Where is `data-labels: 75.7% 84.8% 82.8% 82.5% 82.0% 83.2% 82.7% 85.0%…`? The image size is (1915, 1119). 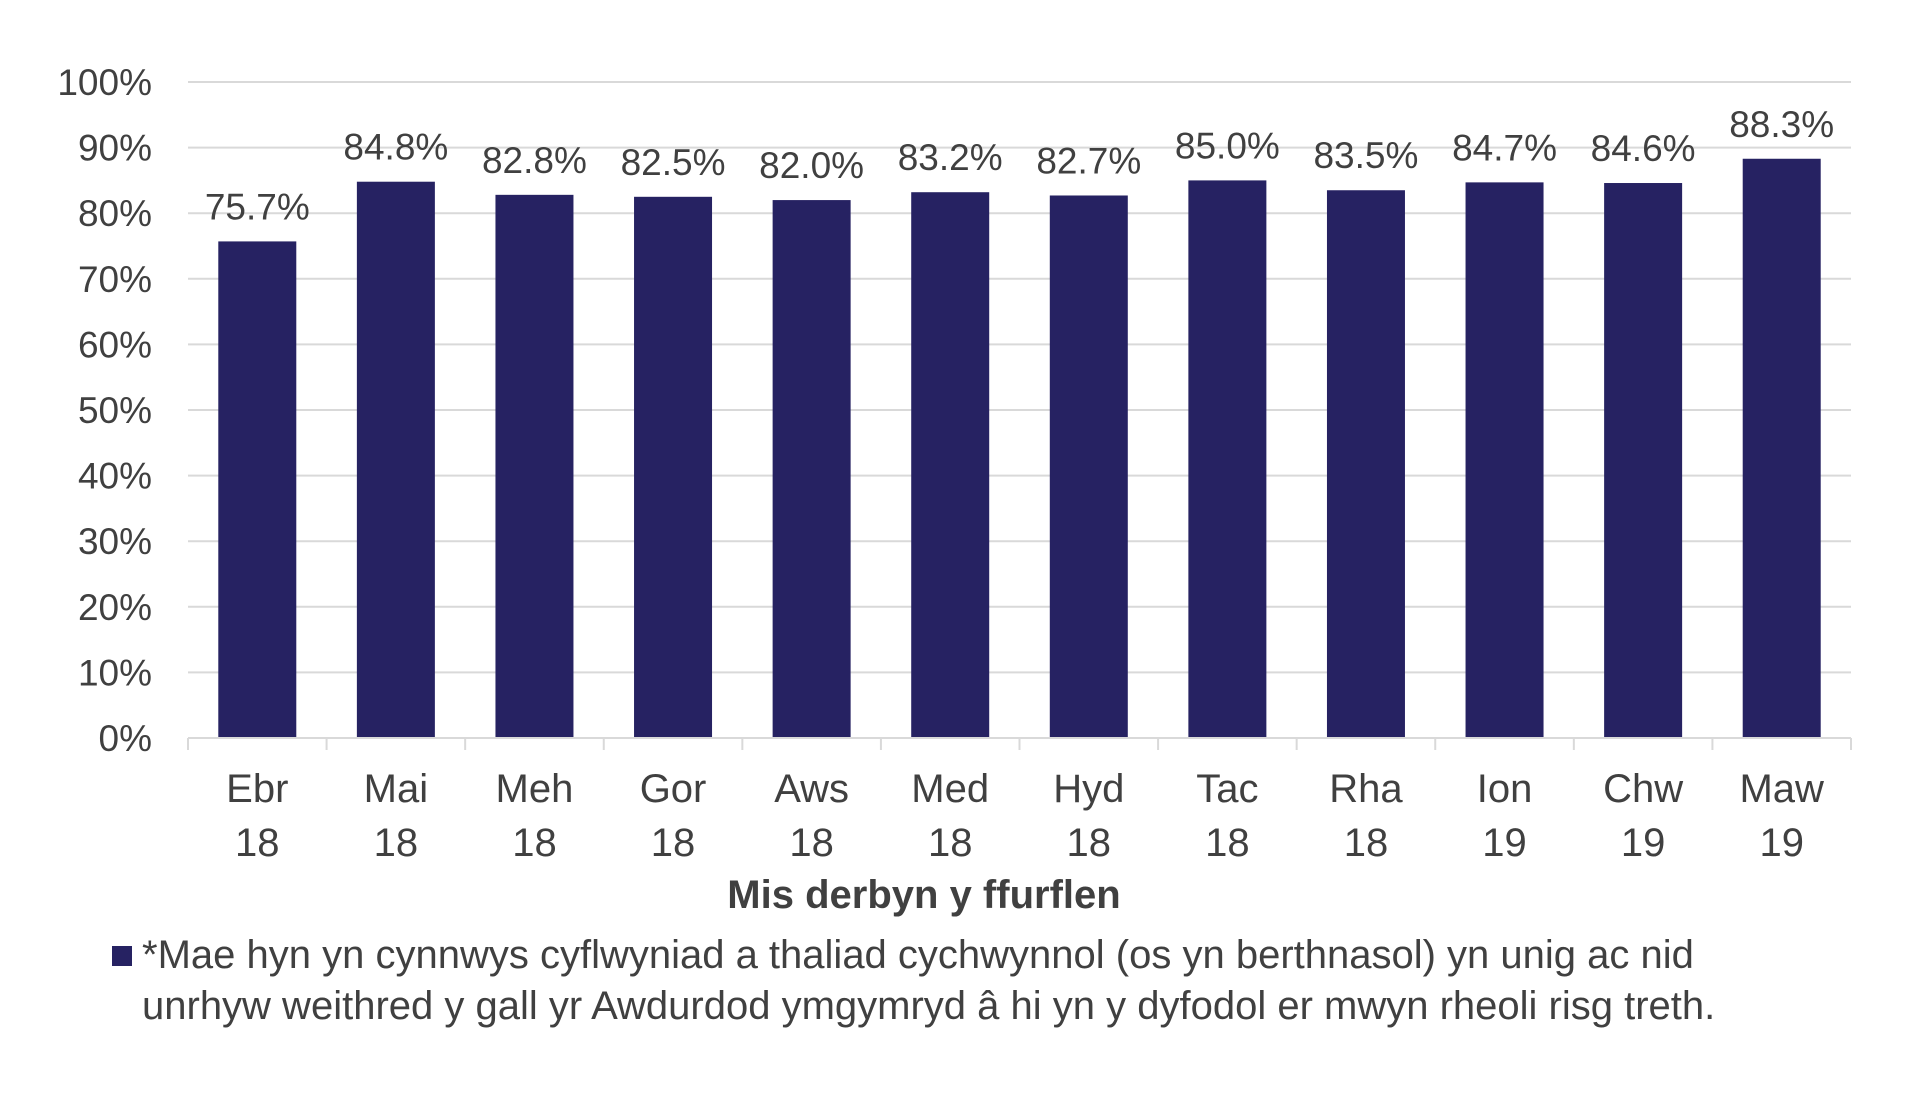 data-labels: 75.7% 84.8% 82.8% 82.5% 82.0% 83.2% 82.7% 85.0%… is located at coordinates (1019, 166).